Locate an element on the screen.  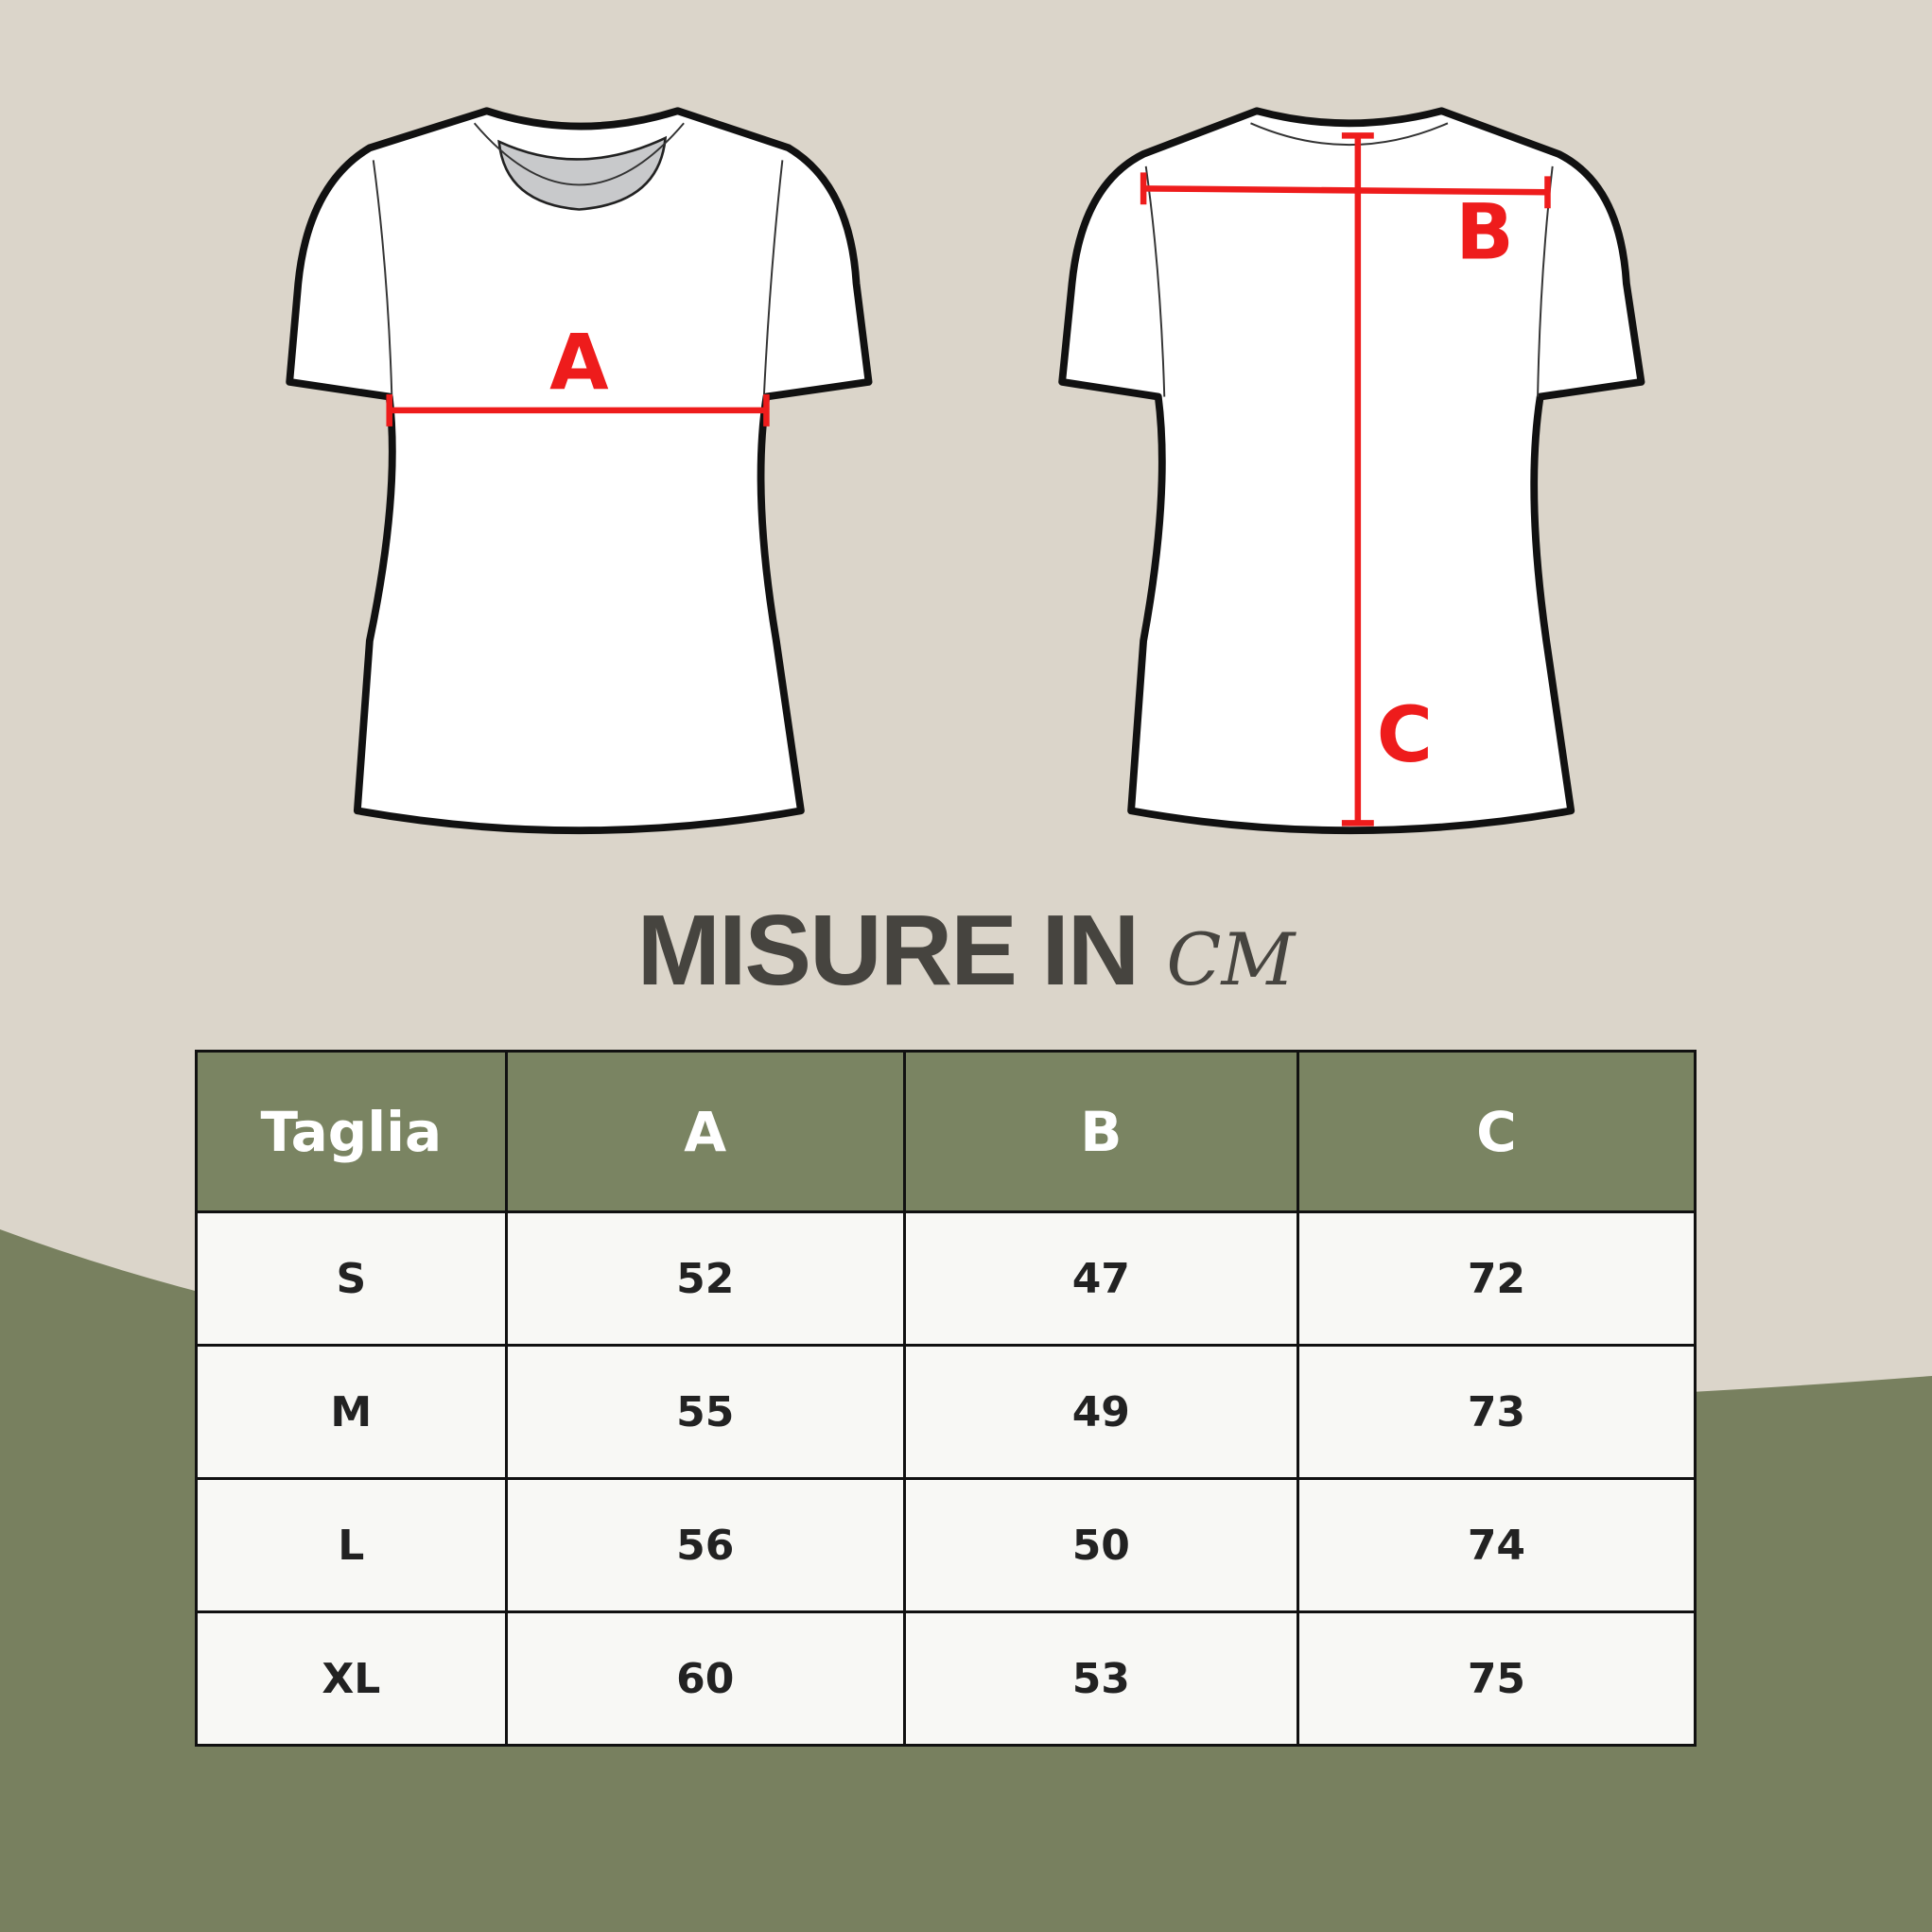
cell-b: 50 is located at coordinates (1100, 1545).